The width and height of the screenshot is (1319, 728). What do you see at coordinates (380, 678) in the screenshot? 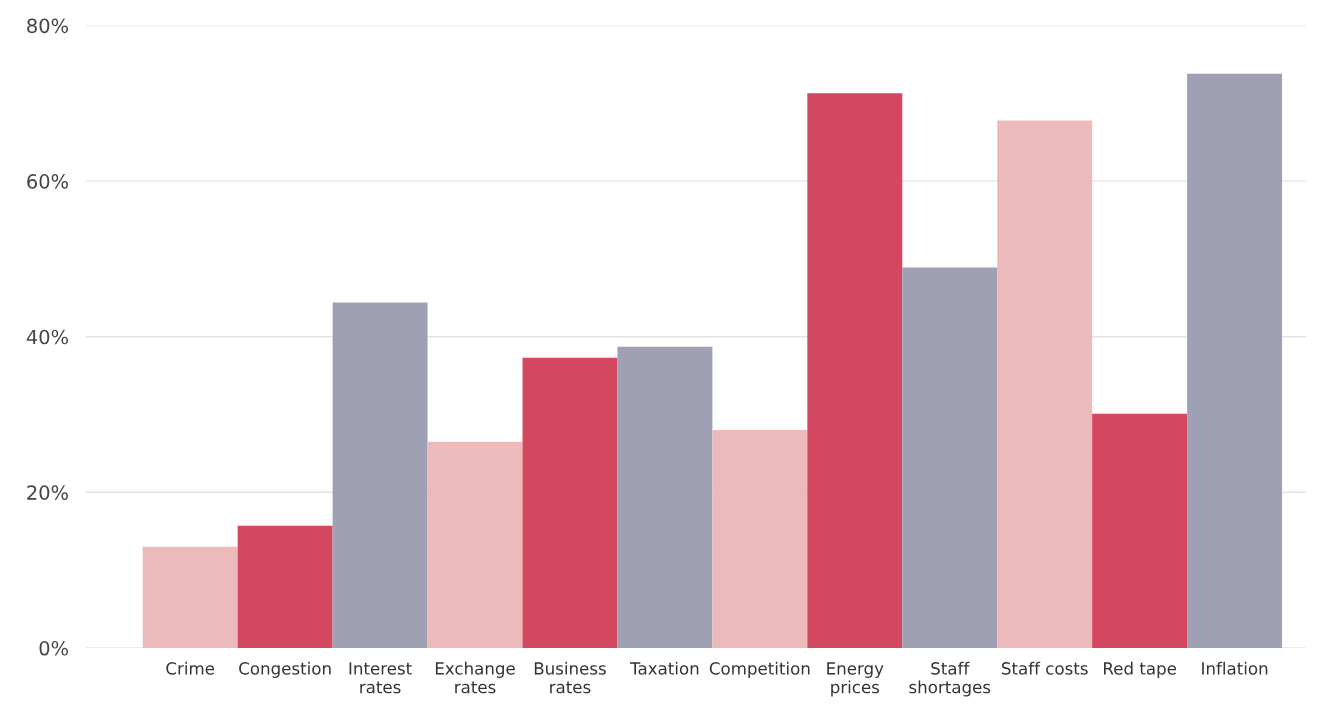
I see `x-tick-label: Interest rates` at bounding box center [380, 678].